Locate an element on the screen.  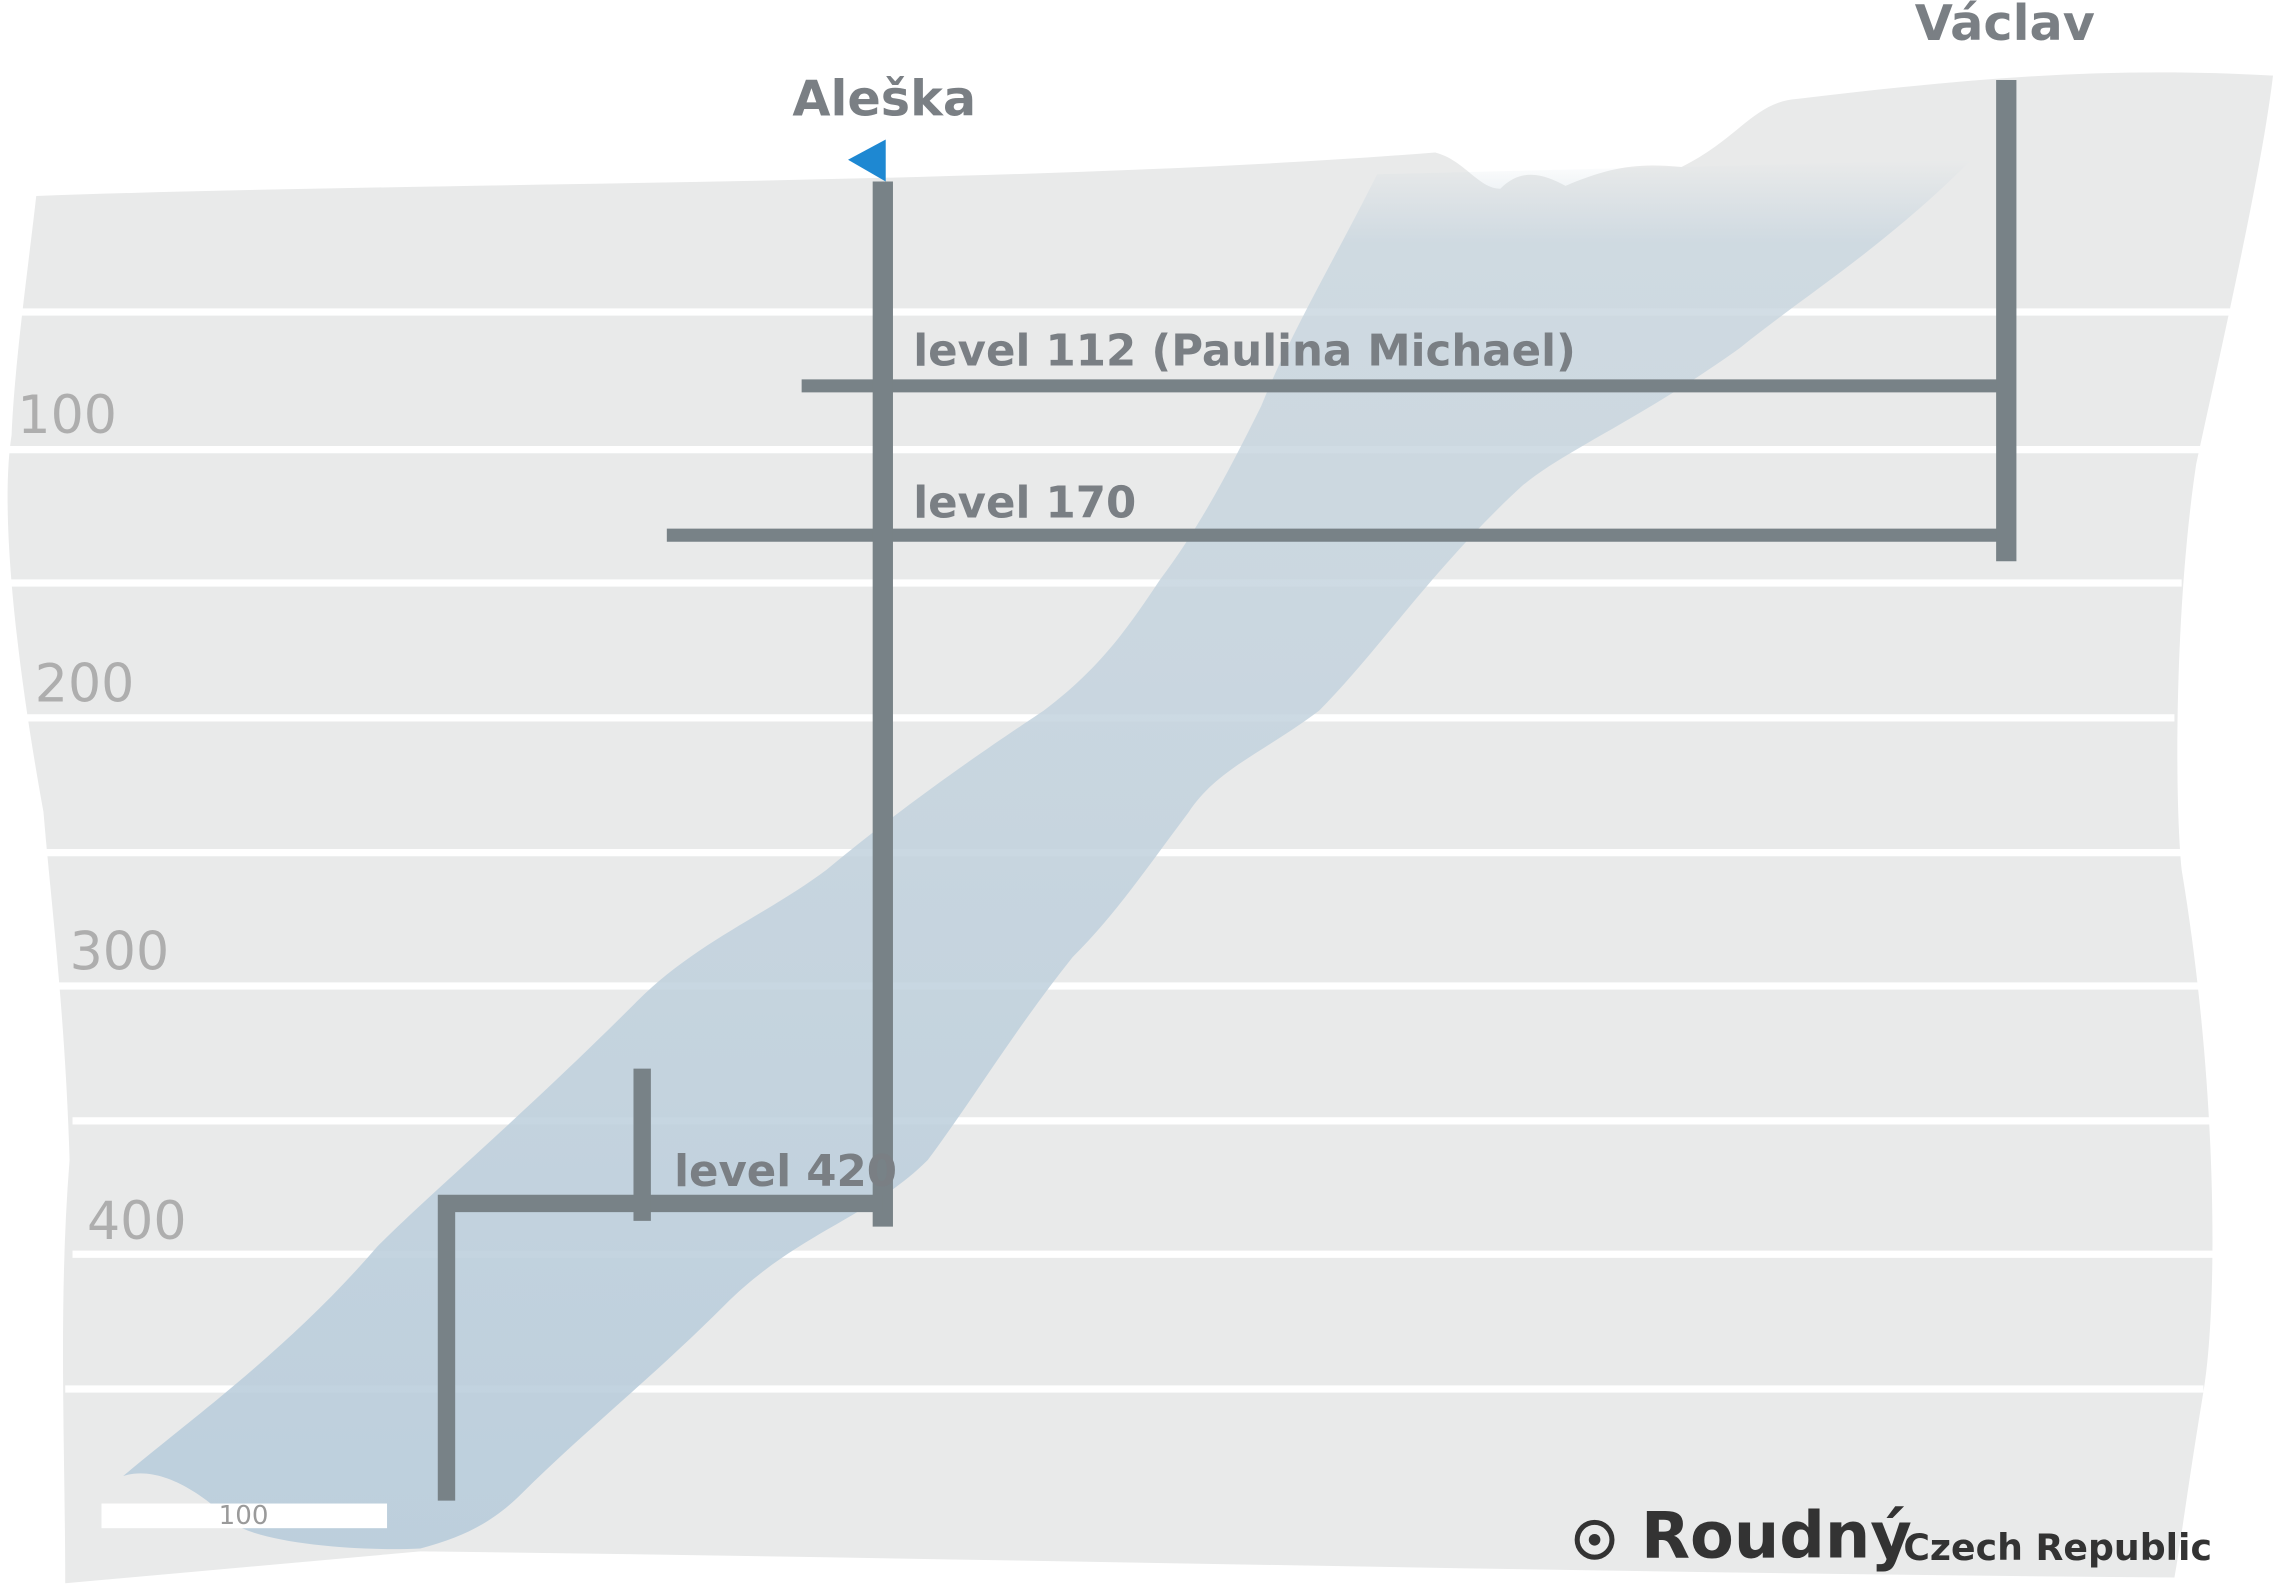
location-dot is located at coordinates (1594, 1539).